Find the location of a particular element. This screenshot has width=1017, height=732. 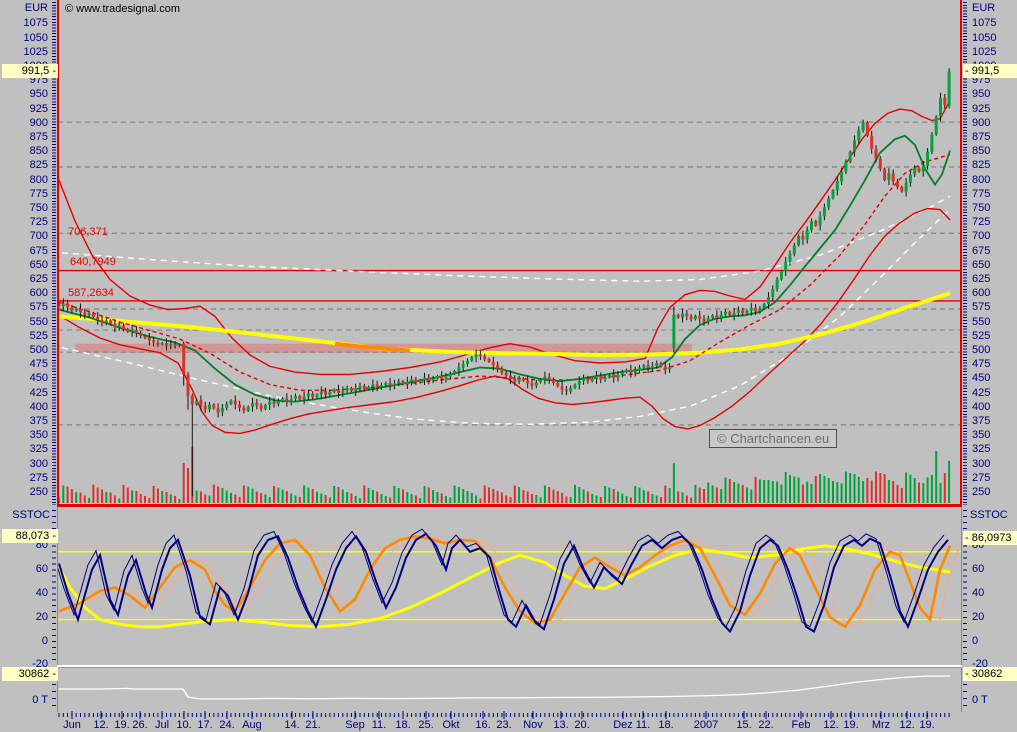

volume-line-panel is located at coordinates (510, 690).